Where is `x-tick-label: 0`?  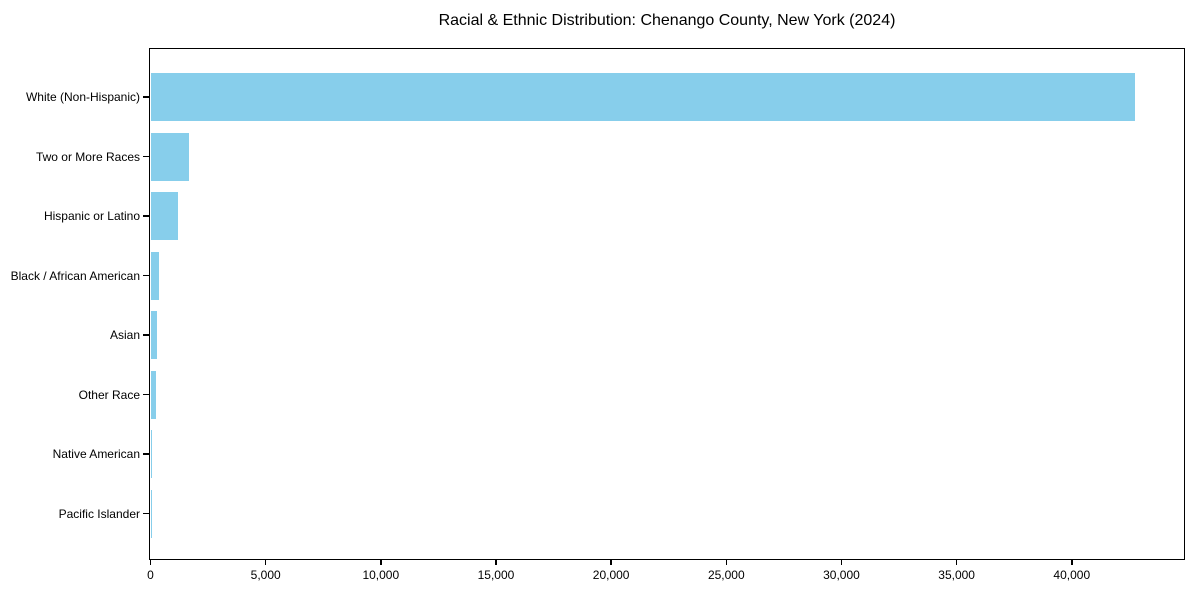
x-tick-label: 0 is located at coordinates (150, 575).